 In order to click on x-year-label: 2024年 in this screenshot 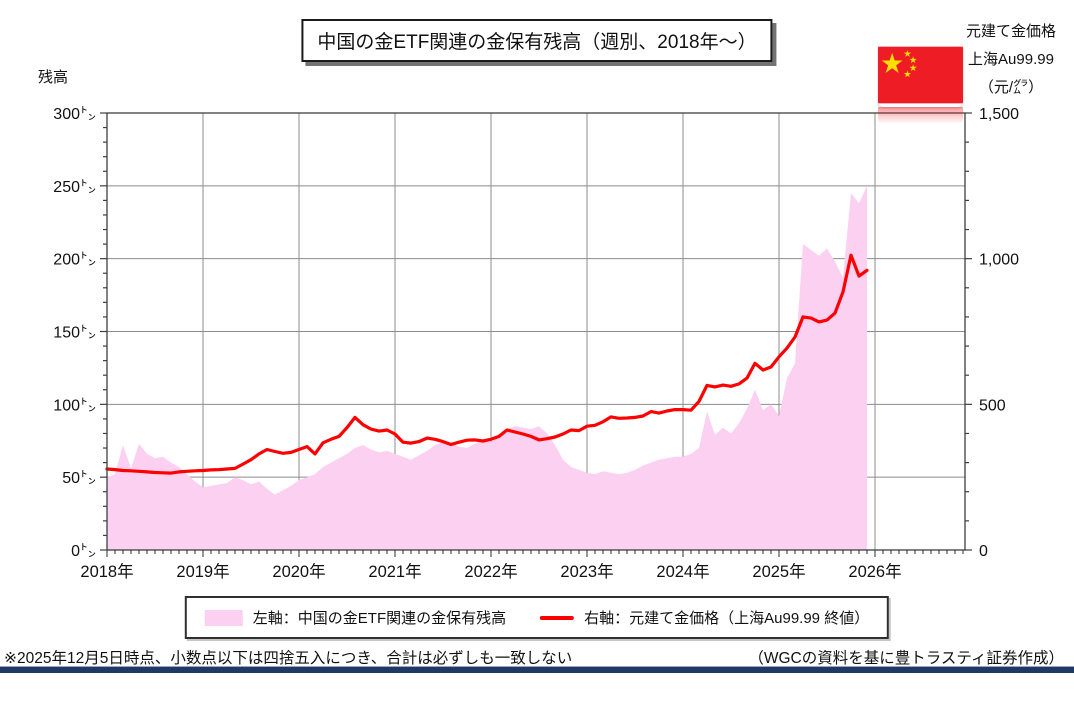, I will do `click(682, 571)`.